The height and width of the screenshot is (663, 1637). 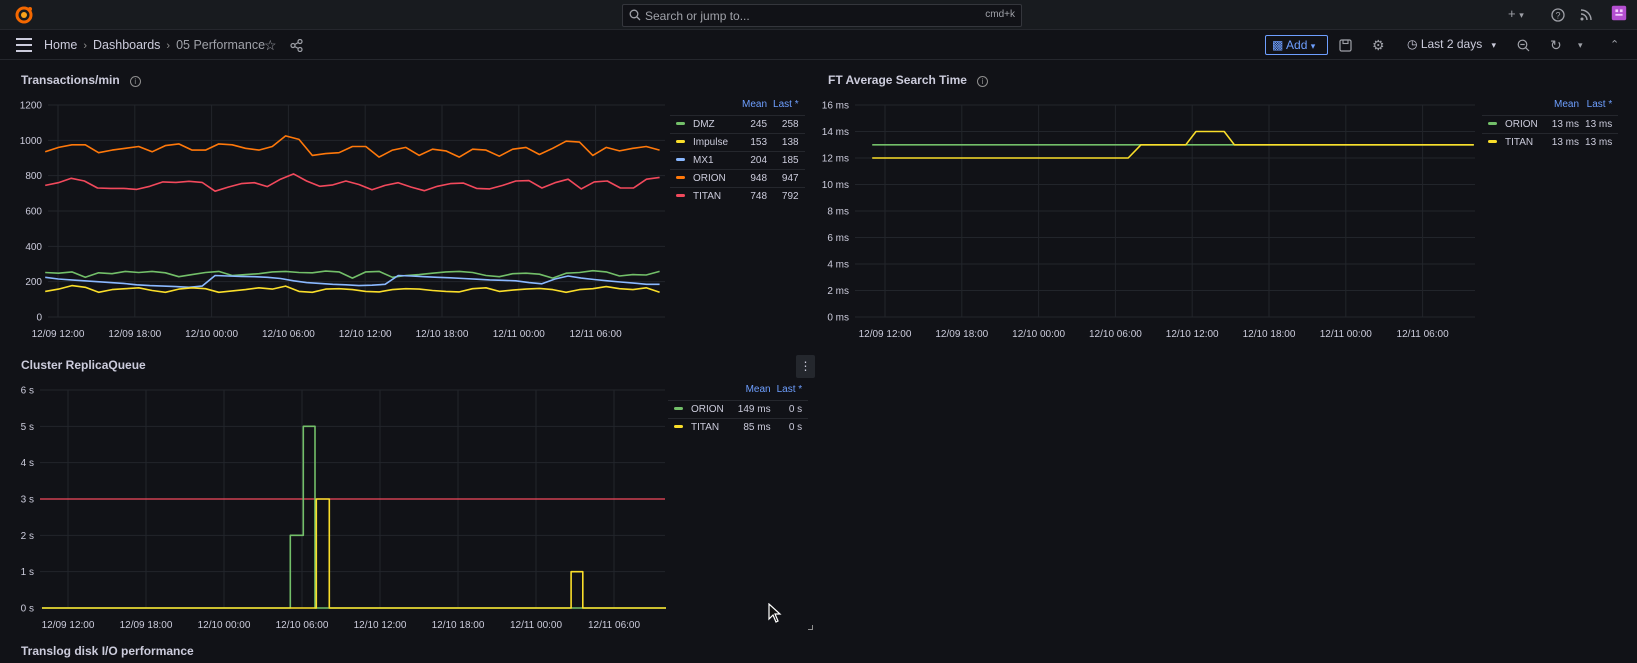 What do you see at coordinates (711, 142) in the screenshot?
I see `legend-series-name: Impulse` at bounding box center [711, 142].